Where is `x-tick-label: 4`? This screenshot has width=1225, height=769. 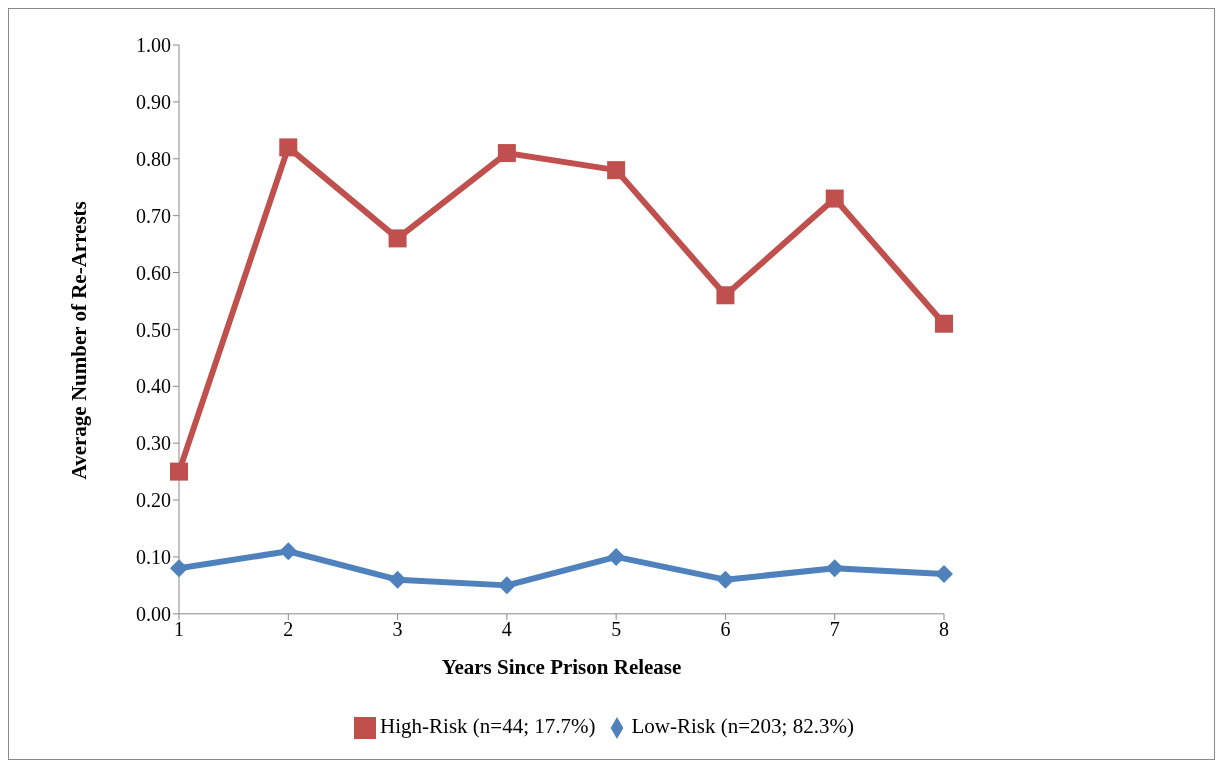
x-tick-label: 4 is located at coordinates (506, 629).